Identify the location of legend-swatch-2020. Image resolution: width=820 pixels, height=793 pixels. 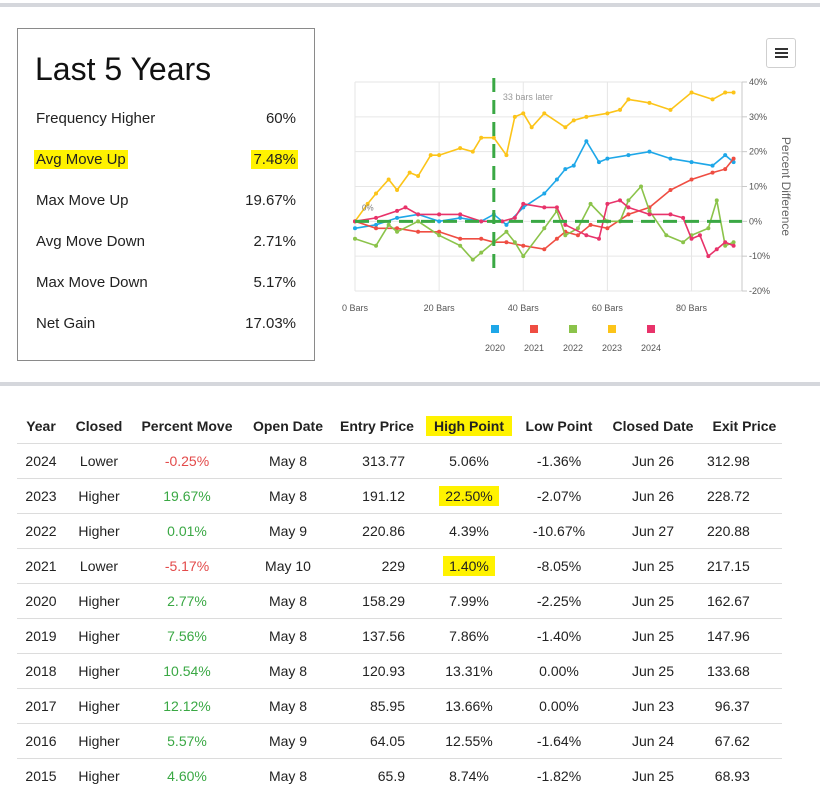
(495, 329).